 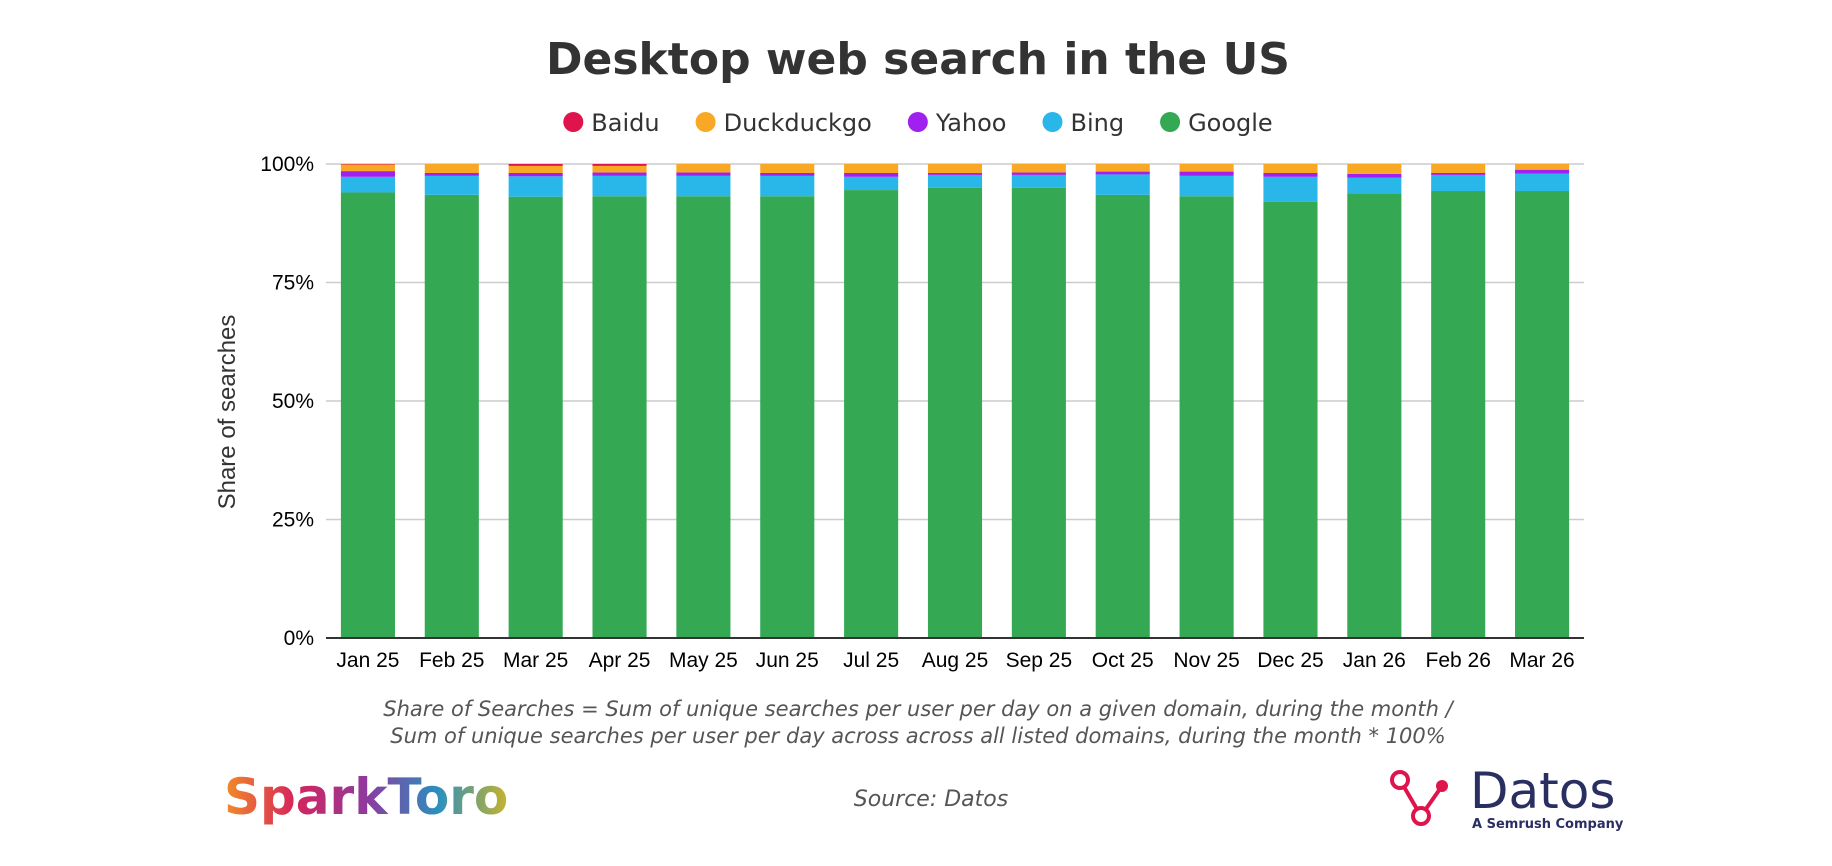 I want to click on legend-label: Duckduckgo, so click(x=798, y=123).